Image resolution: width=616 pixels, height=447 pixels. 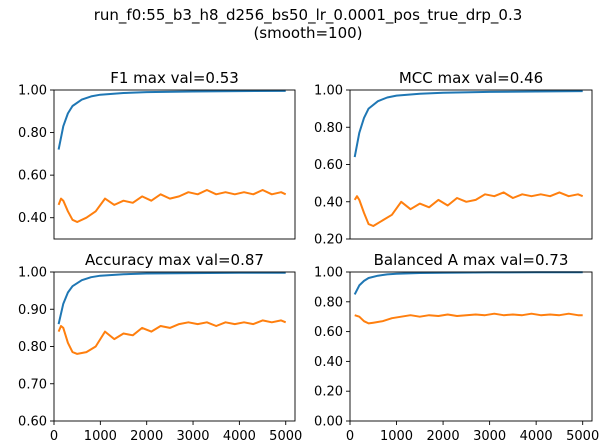 What do you see at coordinates (471, 78) in the screenshot?
I see `subplot-title: MCC max val=0.46` at bounding box center [471, 78].